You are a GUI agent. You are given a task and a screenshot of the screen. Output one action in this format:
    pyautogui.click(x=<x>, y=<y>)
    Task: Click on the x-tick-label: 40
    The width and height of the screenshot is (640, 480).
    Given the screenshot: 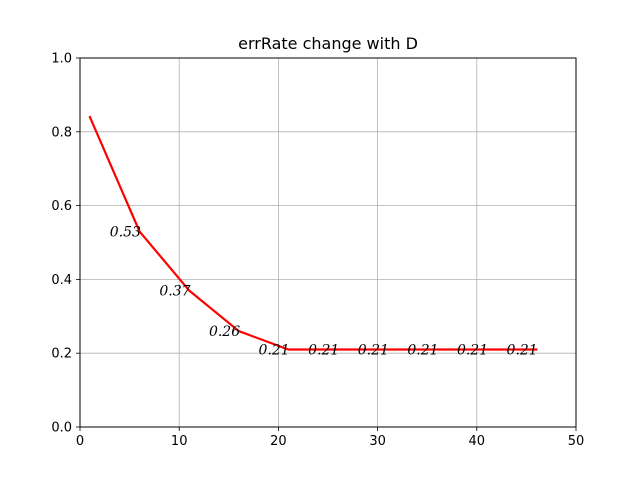 What is the action you would take?
    pyautogui.click(x=477, y=441)
    